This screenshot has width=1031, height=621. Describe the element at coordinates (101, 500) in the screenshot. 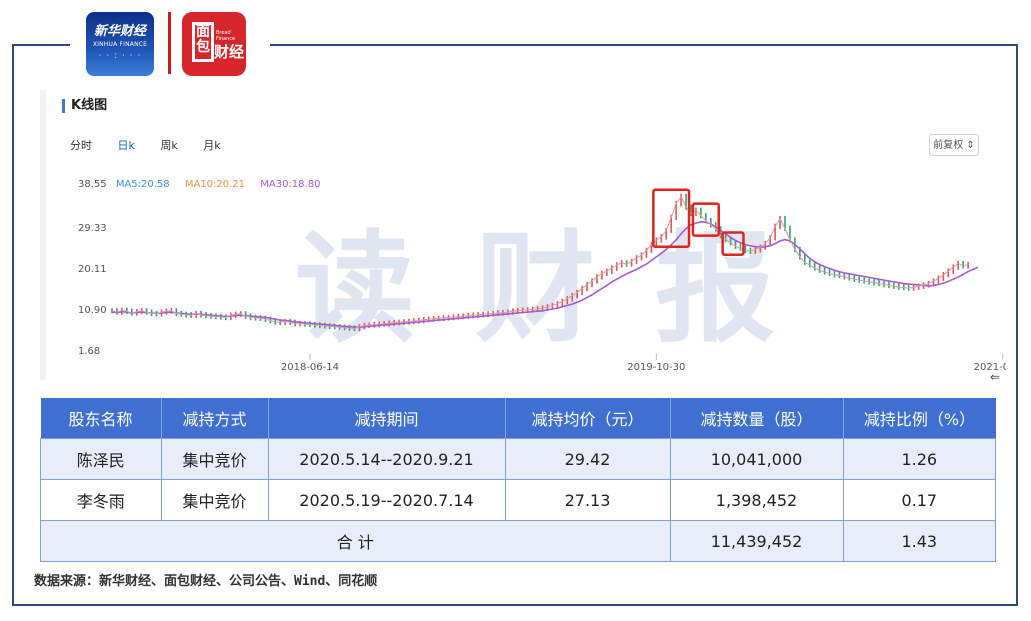

I see `cell: 李冬雨` at that location.